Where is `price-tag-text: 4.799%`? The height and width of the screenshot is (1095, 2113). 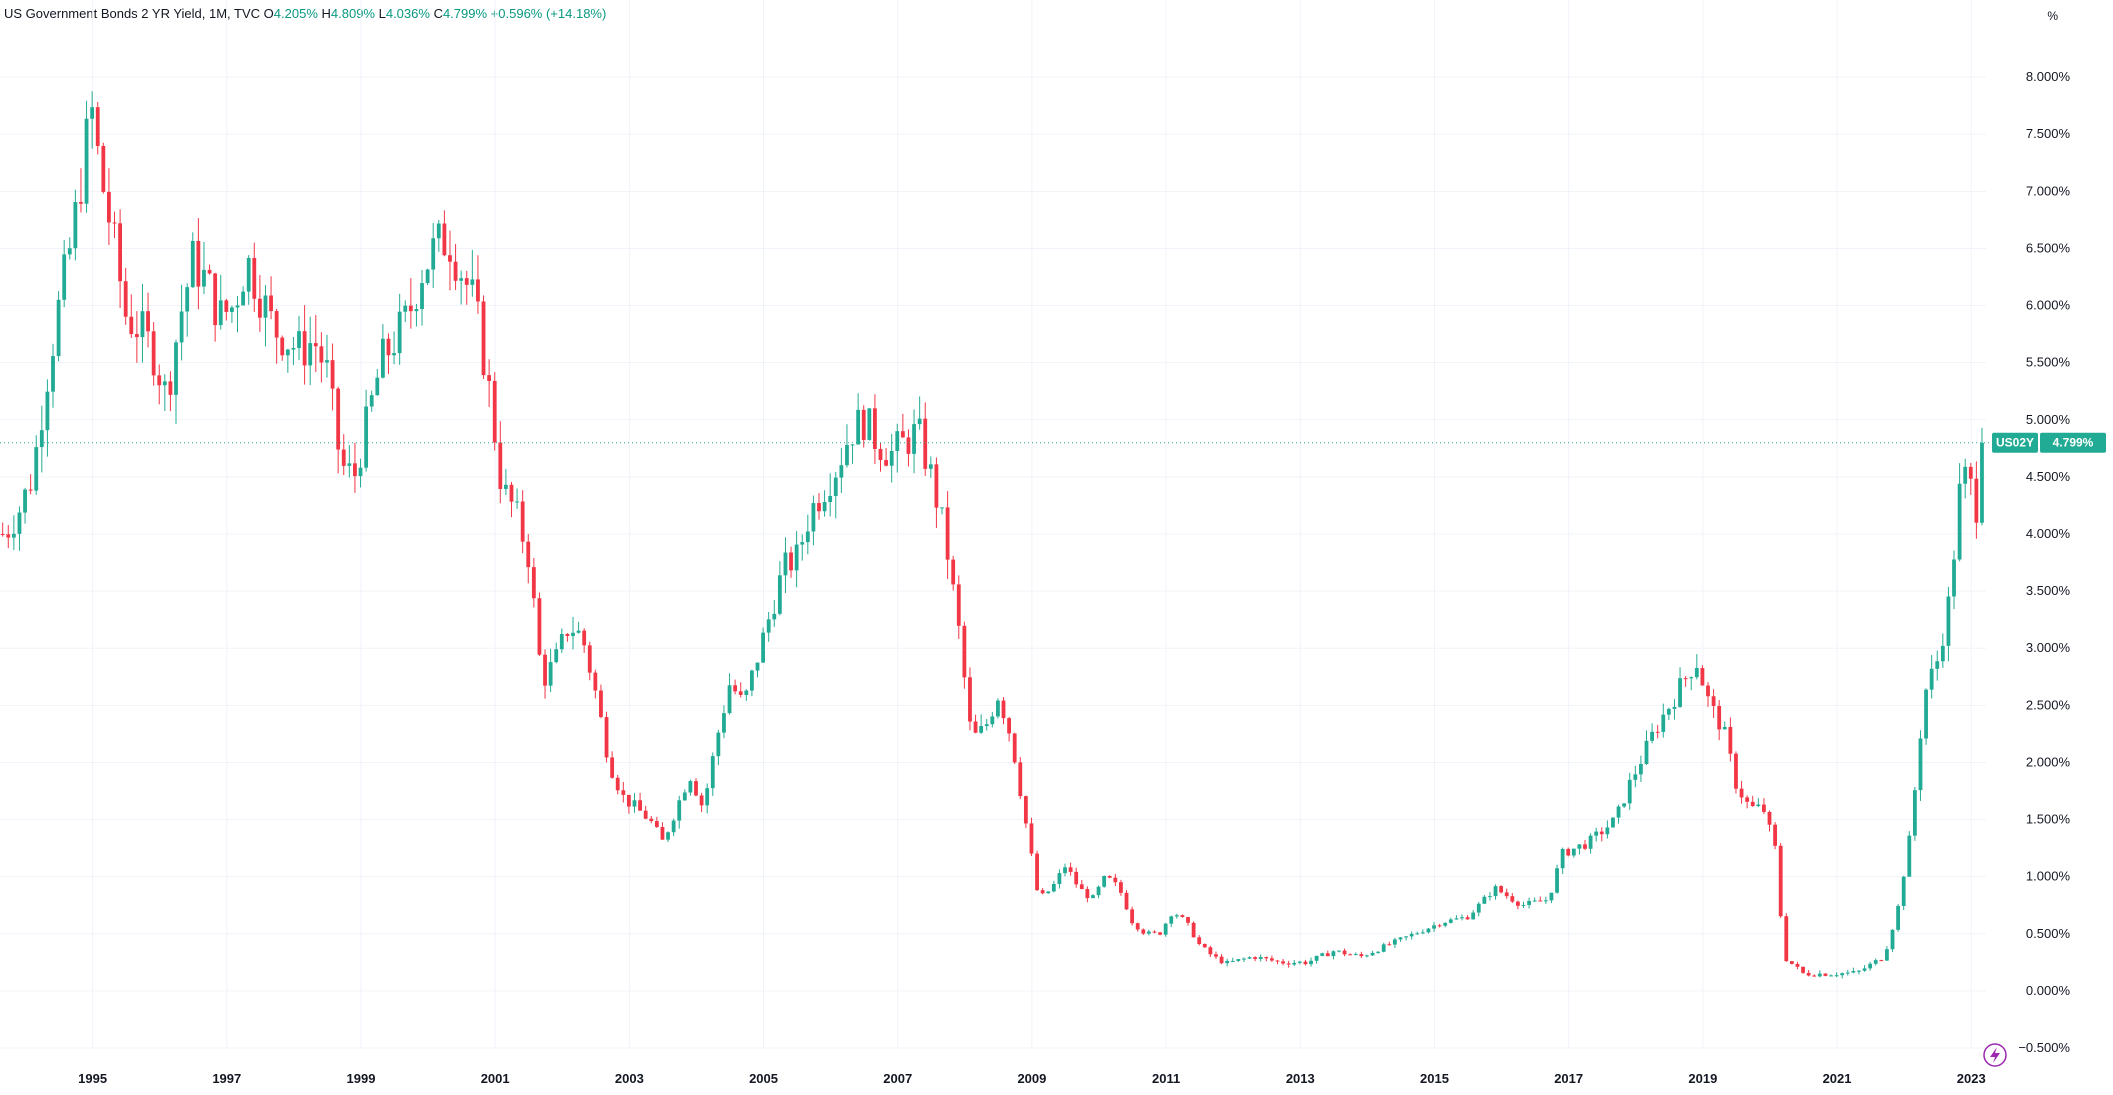 price-tag-text: 4.799% is located at coordinates (2073, 443).